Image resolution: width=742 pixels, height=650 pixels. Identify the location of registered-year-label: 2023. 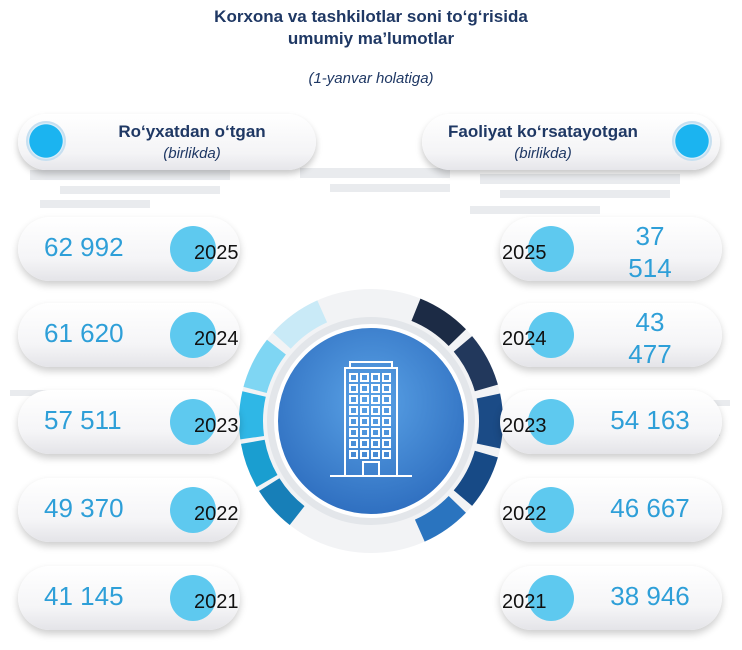
(216, 426).